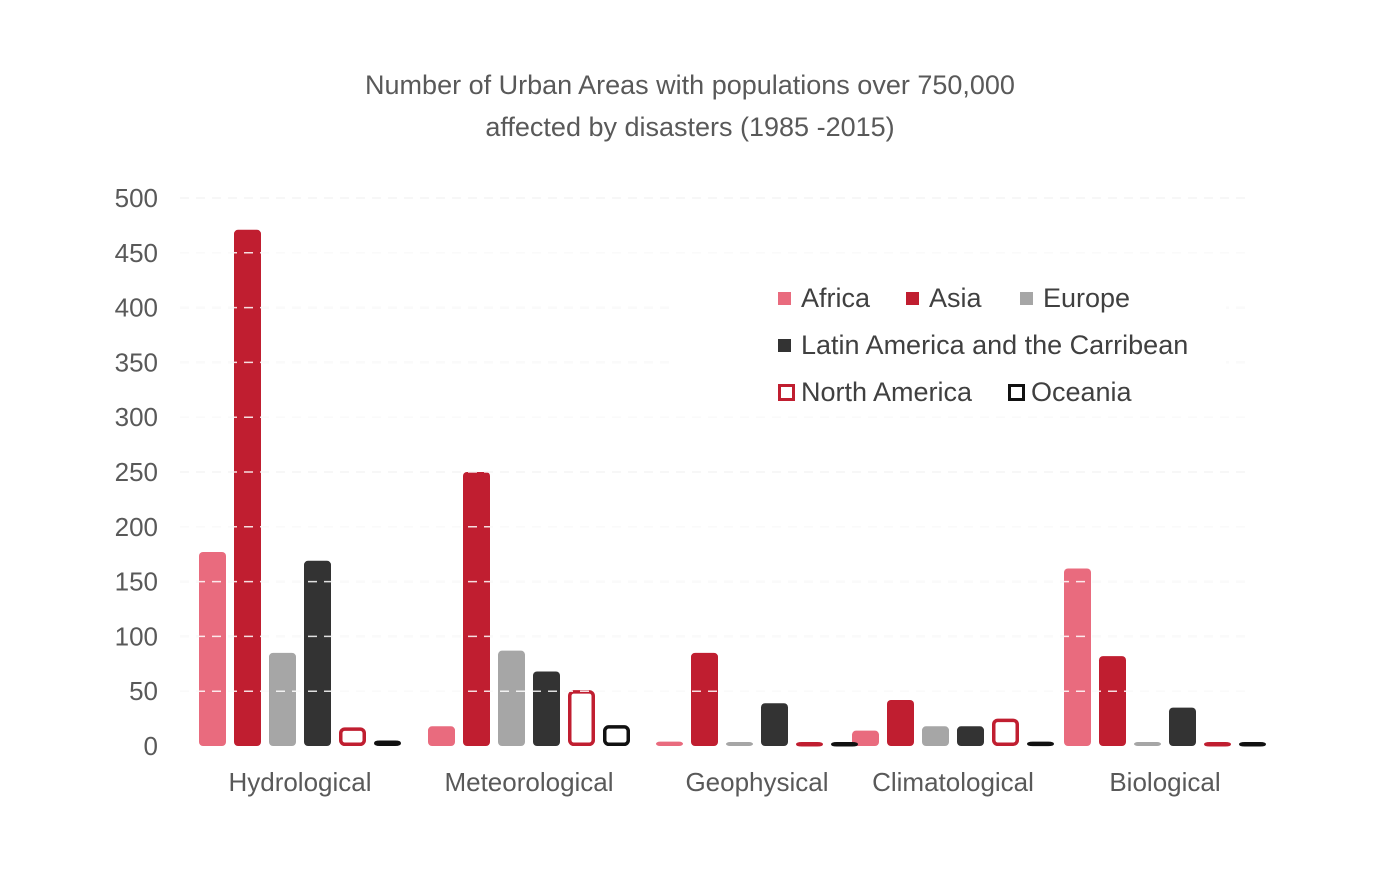  I want to click on legend-label-asia: Asia, so click(956, 298).